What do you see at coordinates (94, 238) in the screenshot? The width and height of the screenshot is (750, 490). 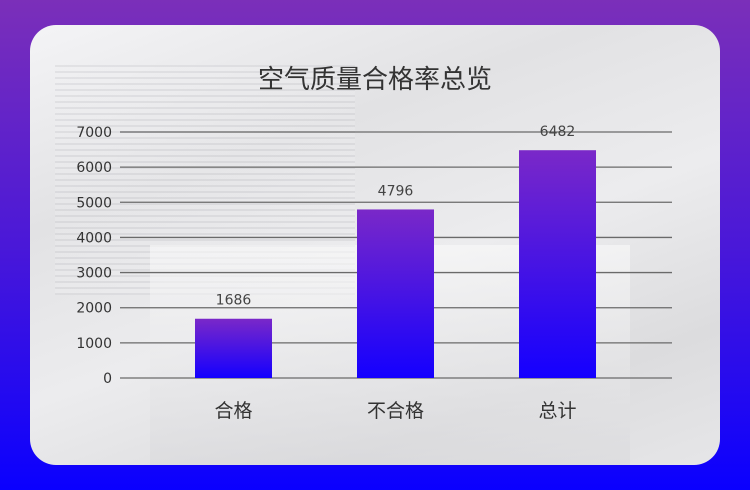 I see `y-tick-label: 4000` at bounding box center [94, 238].